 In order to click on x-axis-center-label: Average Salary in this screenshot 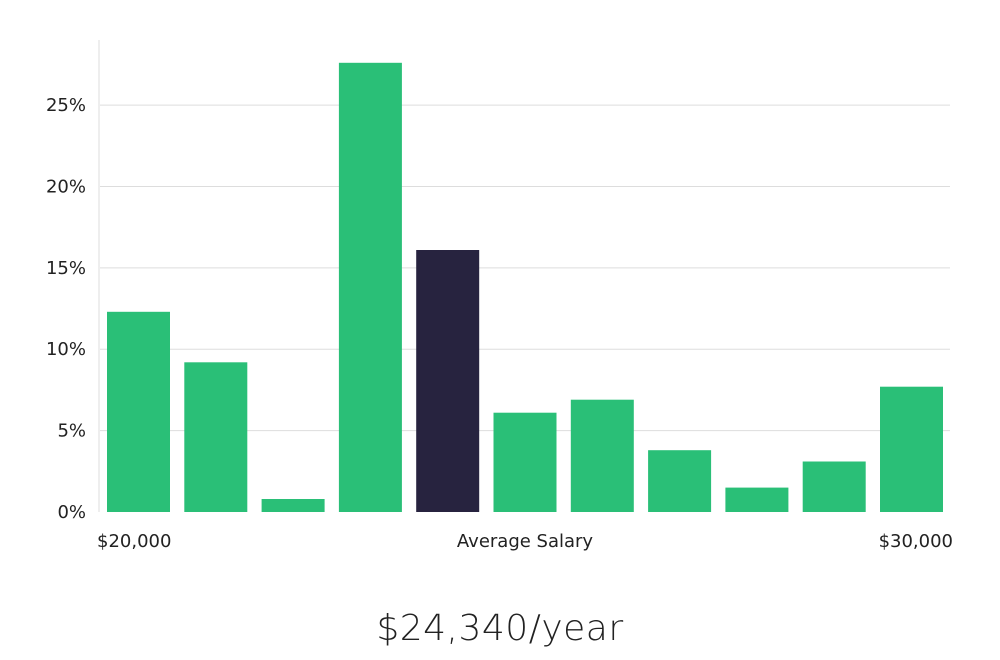, I will do `click(525, 541)`.